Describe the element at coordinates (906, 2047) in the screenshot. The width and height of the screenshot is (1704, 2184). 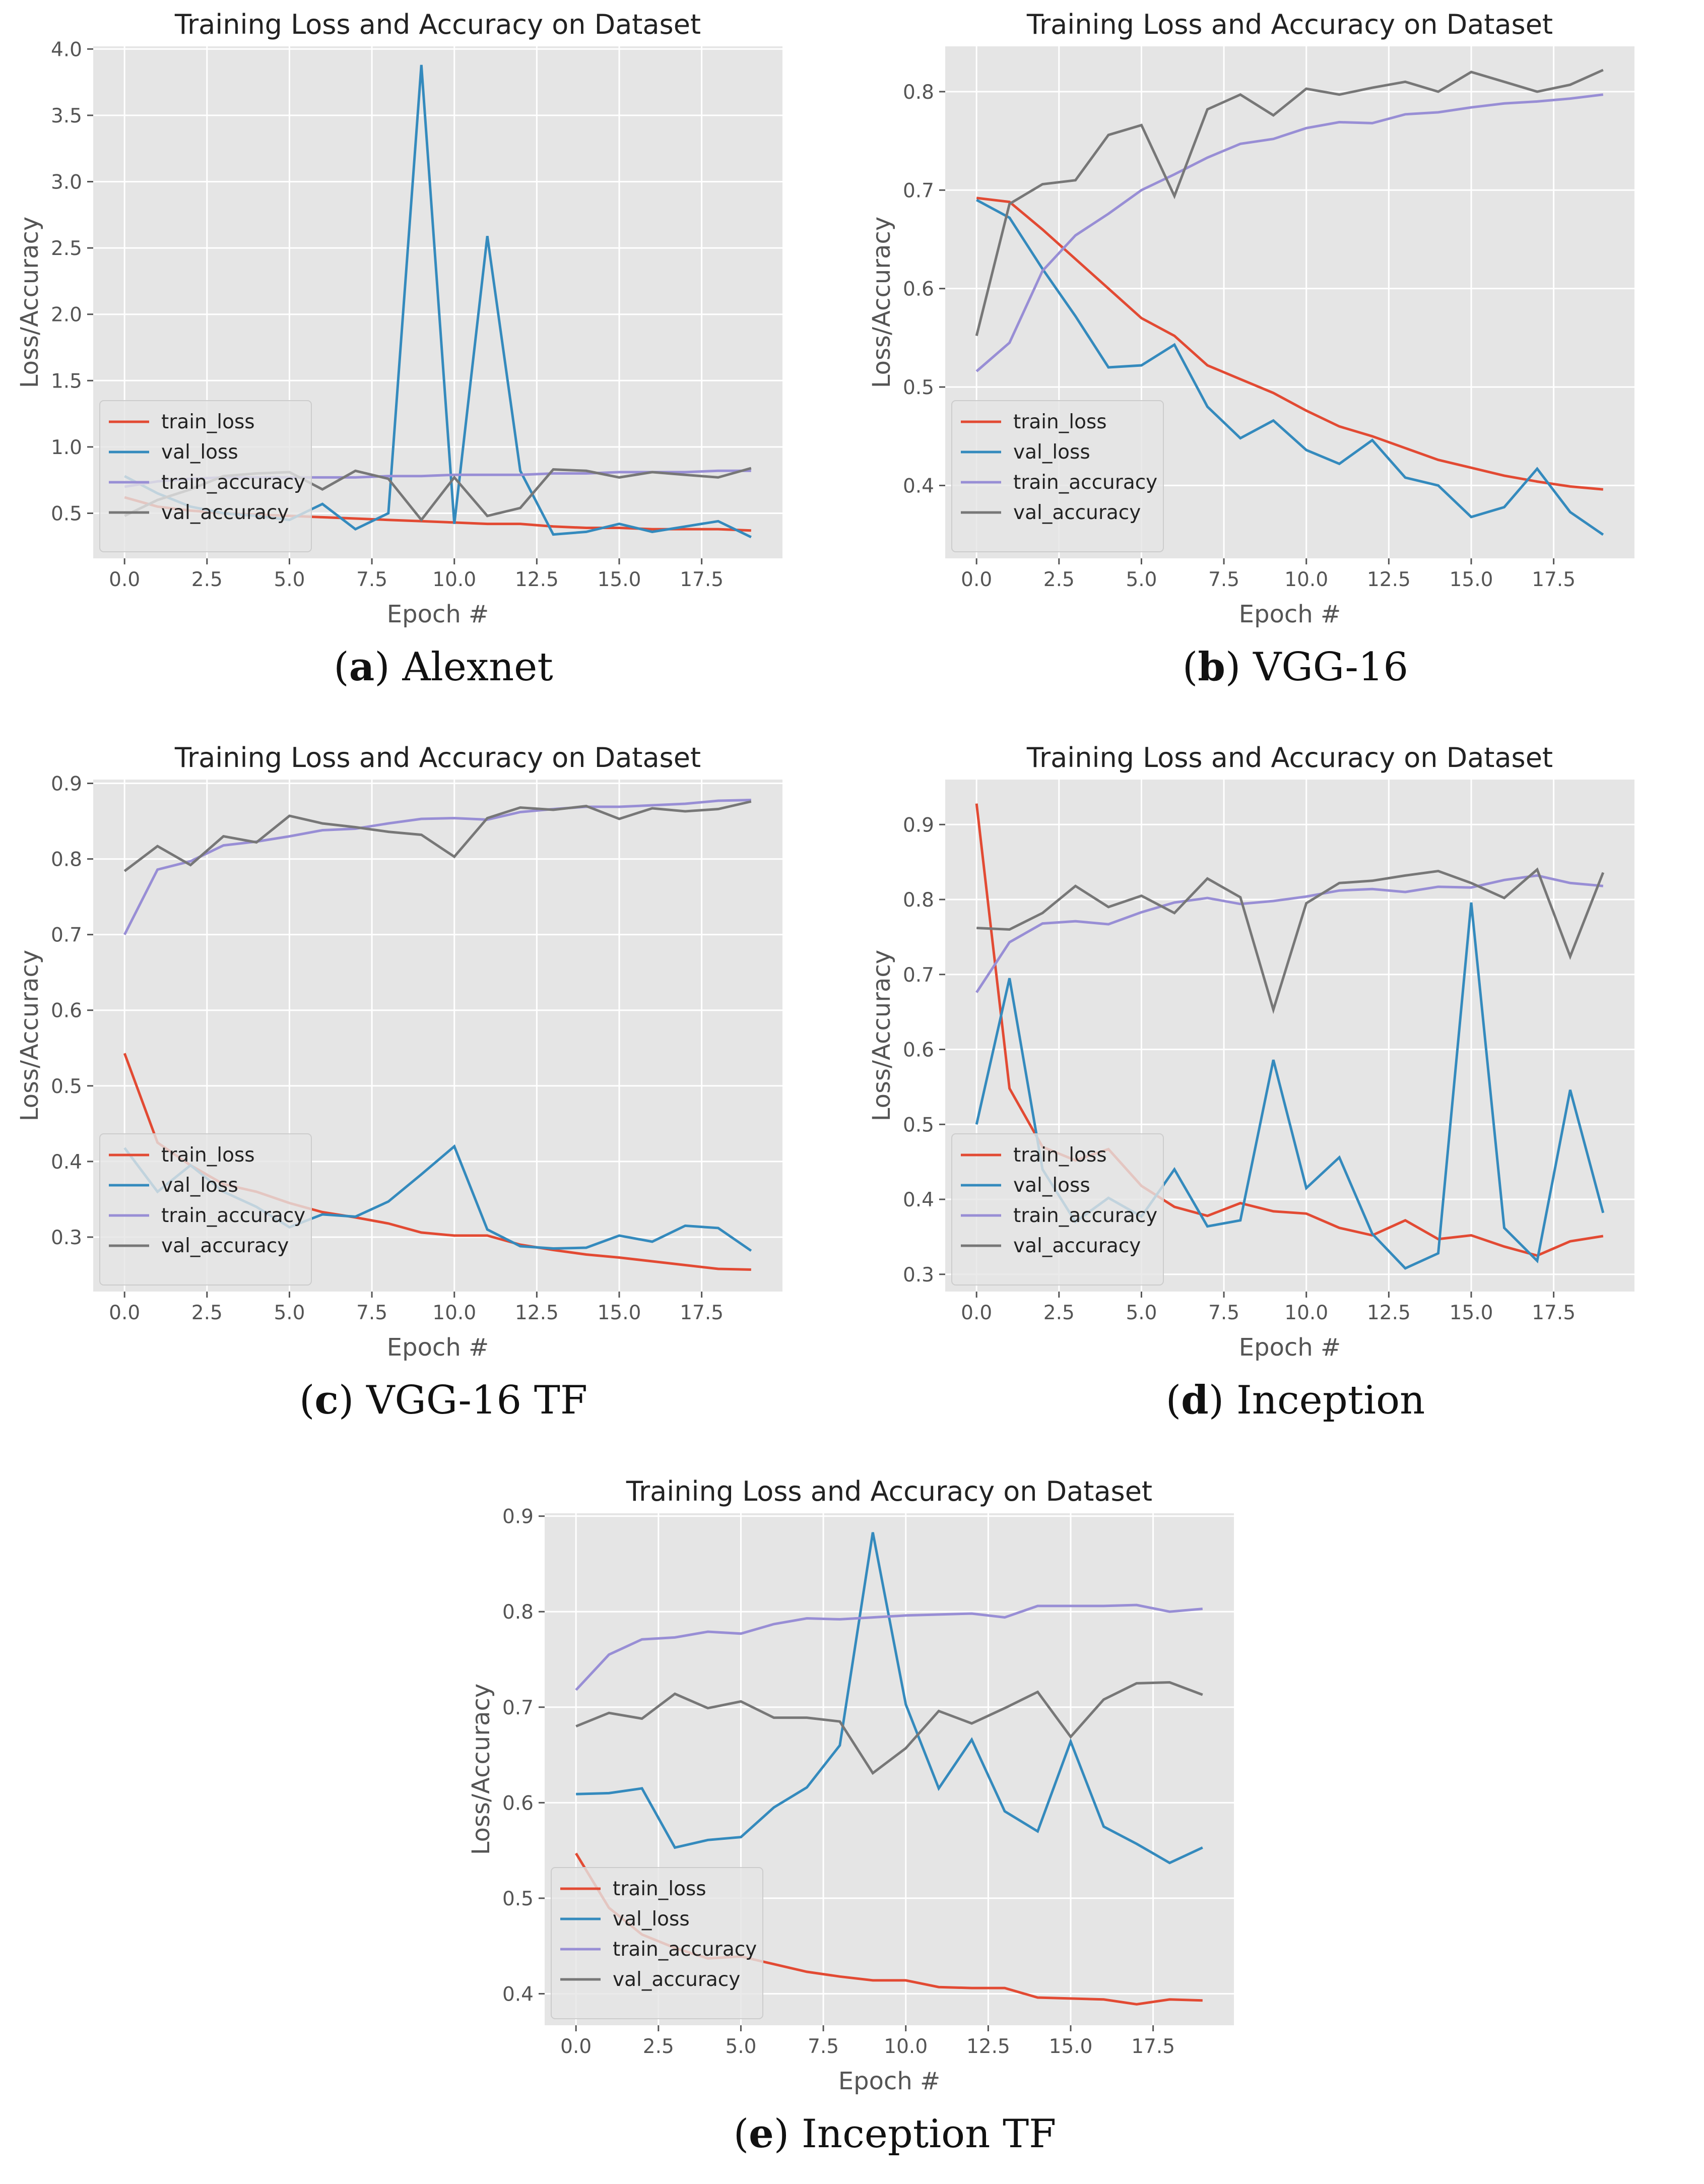
I see `x-tick-label: 10.0` at that location.